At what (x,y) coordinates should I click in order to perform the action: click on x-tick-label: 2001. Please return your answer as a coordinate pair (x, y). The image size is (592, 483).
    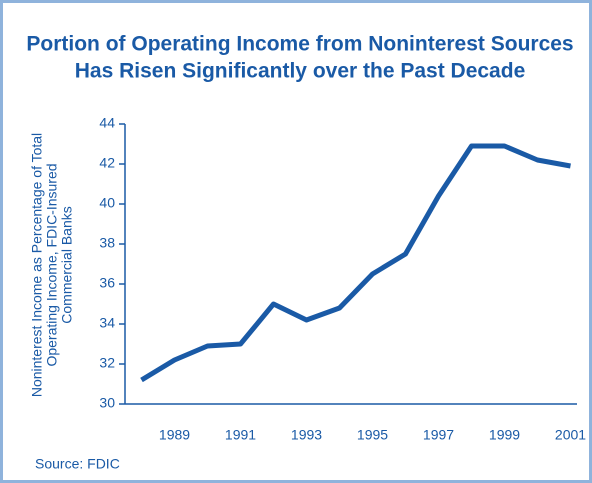
    Looking at the image, I should click on (570, 435).